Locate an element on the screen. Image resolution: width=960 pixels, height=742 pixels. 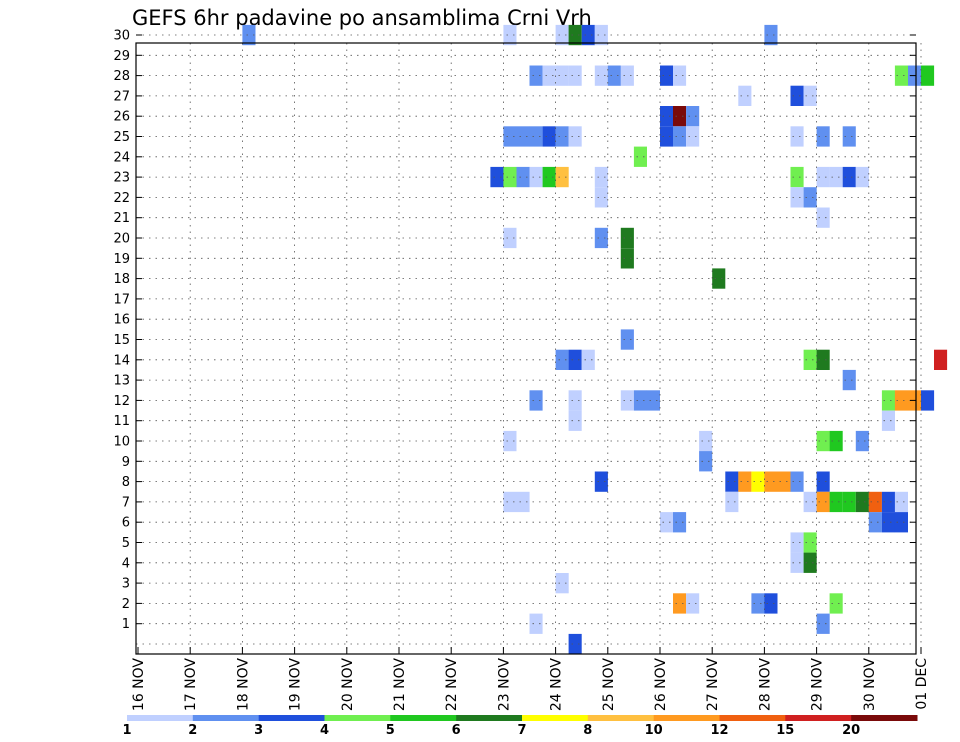
y-tick-label: 3 is located at coordinates (126, 584).